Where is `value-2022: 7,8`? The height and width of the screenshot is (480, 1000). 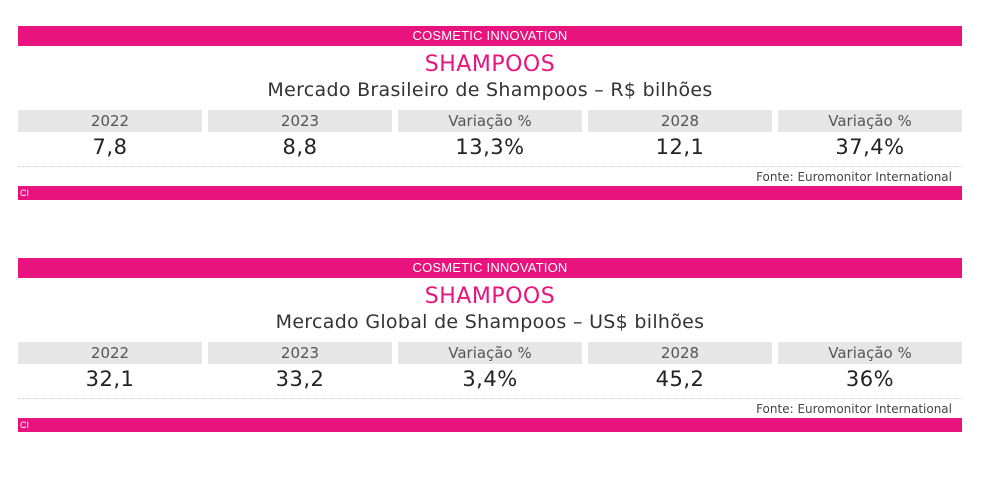
value-2022: 7,8 is located at coordinates (110, 147).